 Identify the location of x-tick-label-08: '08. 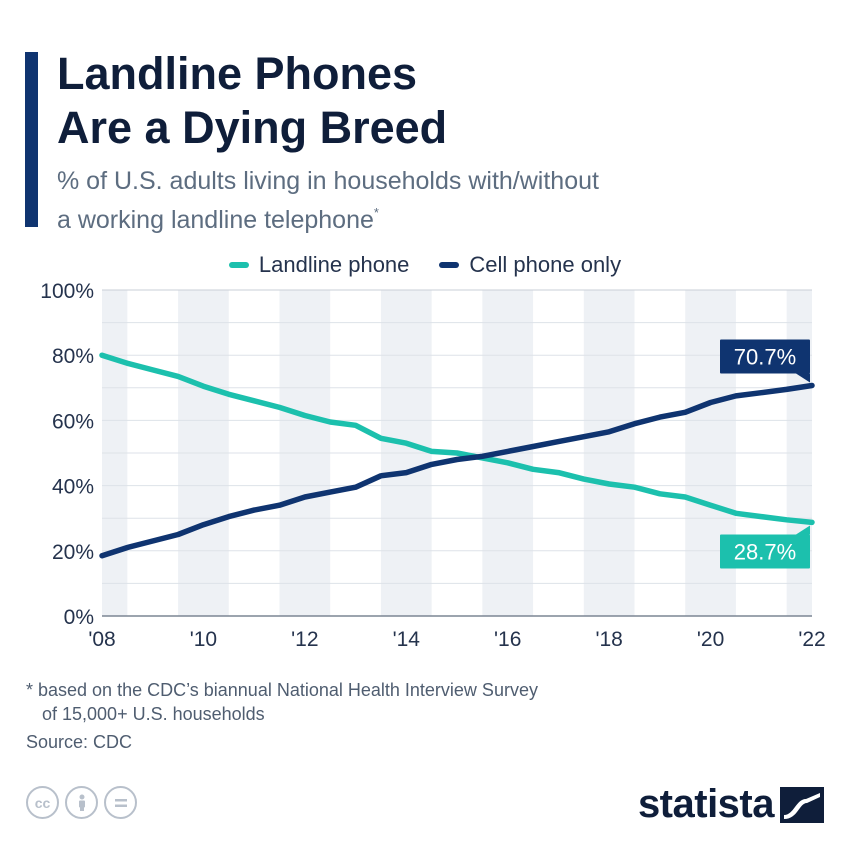
(101, 639).